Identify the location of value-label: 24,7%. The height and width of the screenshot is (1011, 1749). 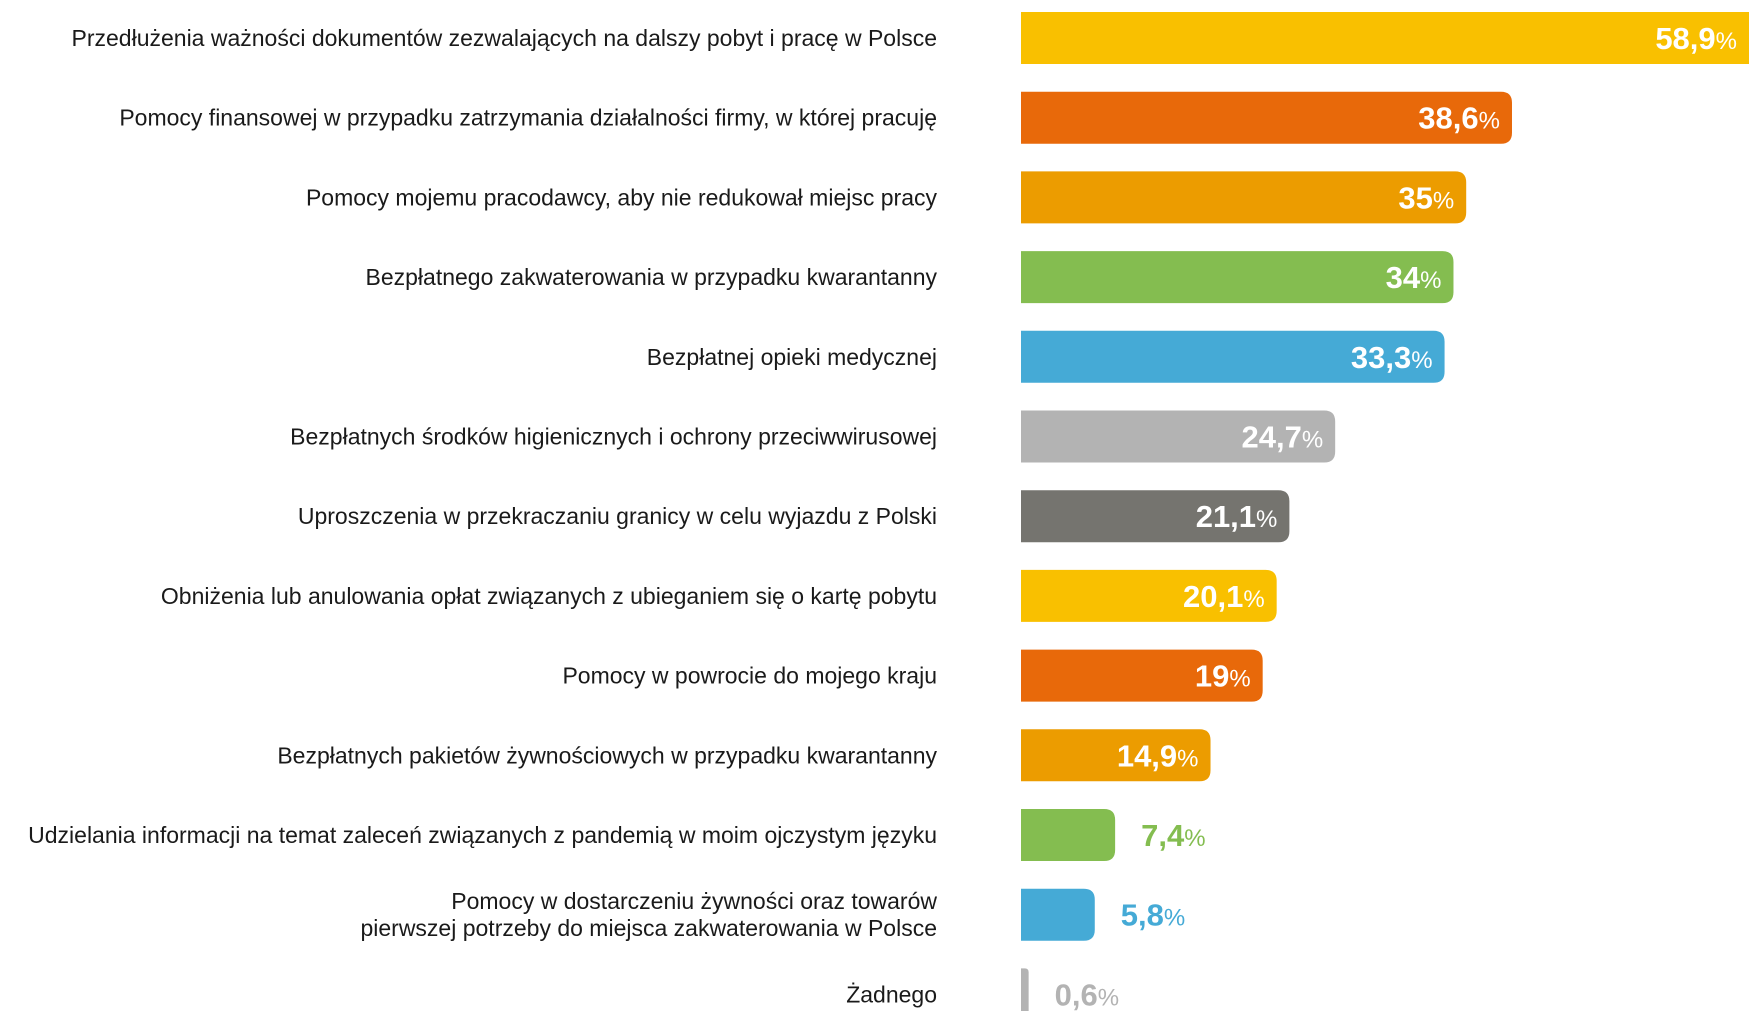
(1282, 437).